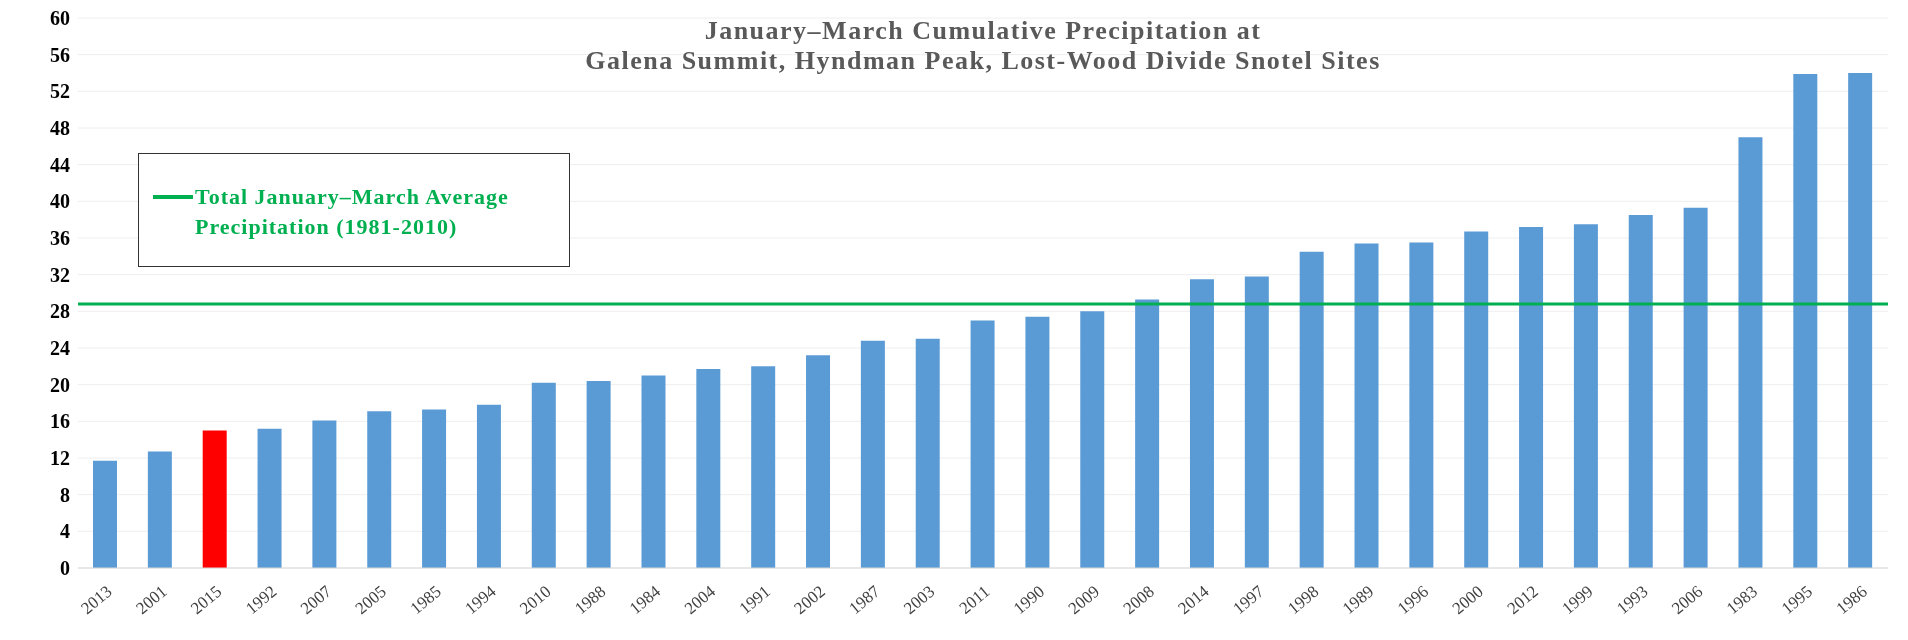  I want to click on x-tick-label: 1998, so click(1303, 600).